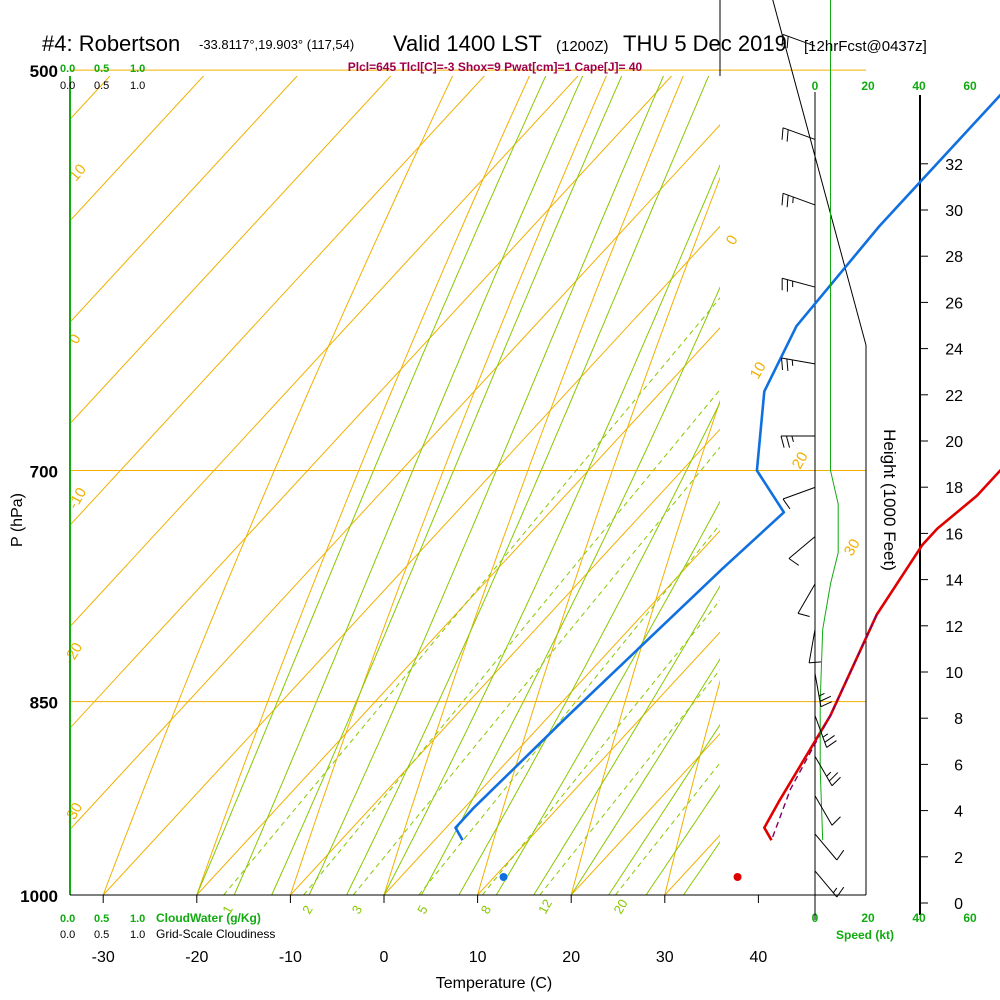 The image size is (1000, 1000). What do you see at coordinates (74, 653) in the screenshot?
I see `dry-adiabat-label: -20` at bounding box center [74, 653].